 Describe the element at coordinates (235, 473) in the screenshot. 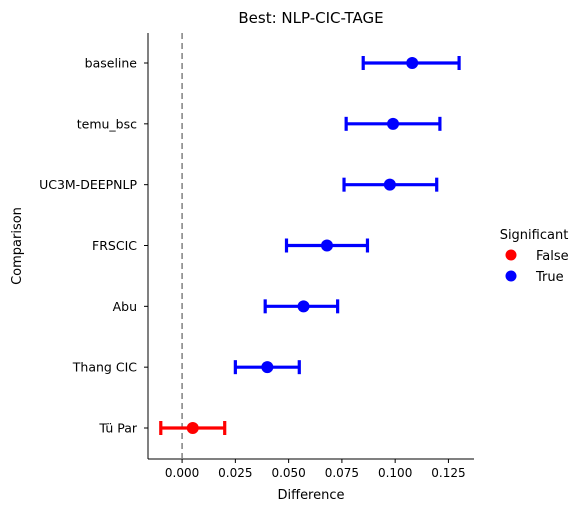

I see `x-tick-label: 0.025` at that location.